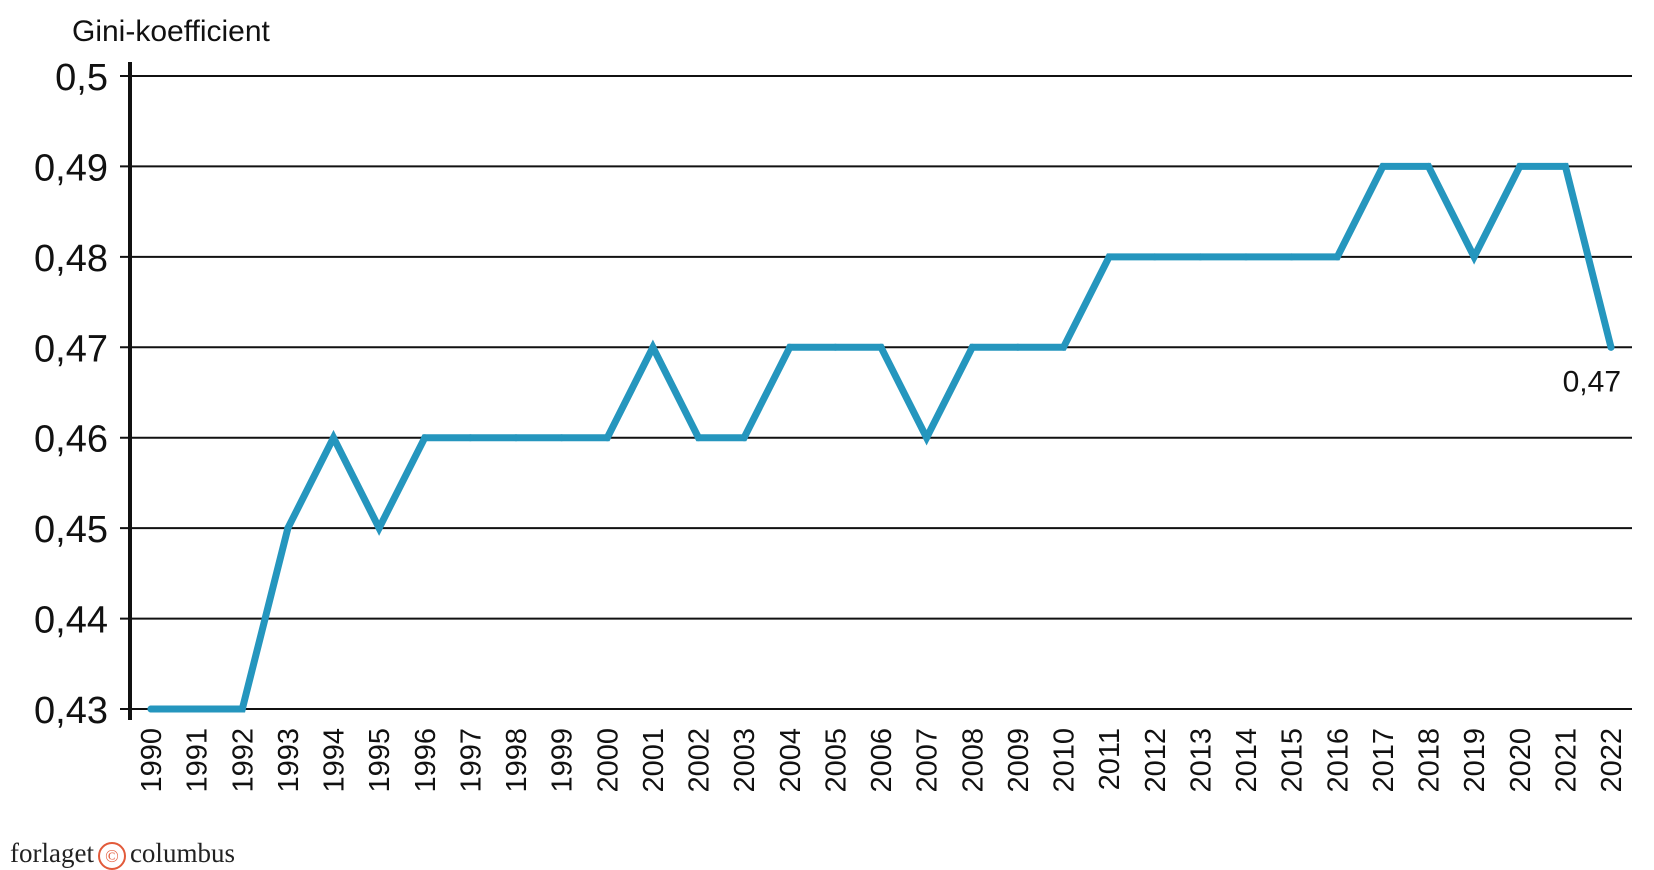 The width and height of the screenshot is (1654, 870). Describe the element at coordinates (71, 349) in the screenshot. I see `y-tick-label: 0,47` at that location.